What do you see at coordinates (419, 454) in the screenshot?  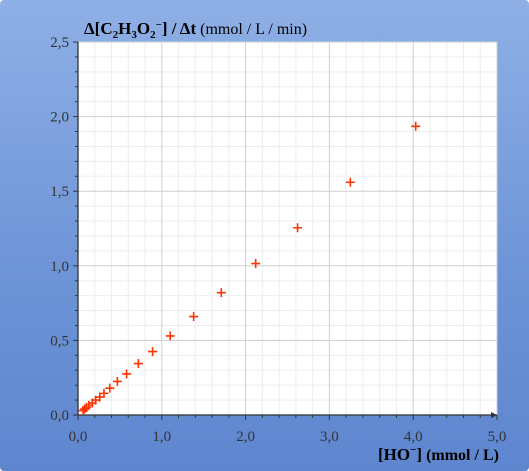 I see `x-title-close: ]` at bounding box center [419, 454].